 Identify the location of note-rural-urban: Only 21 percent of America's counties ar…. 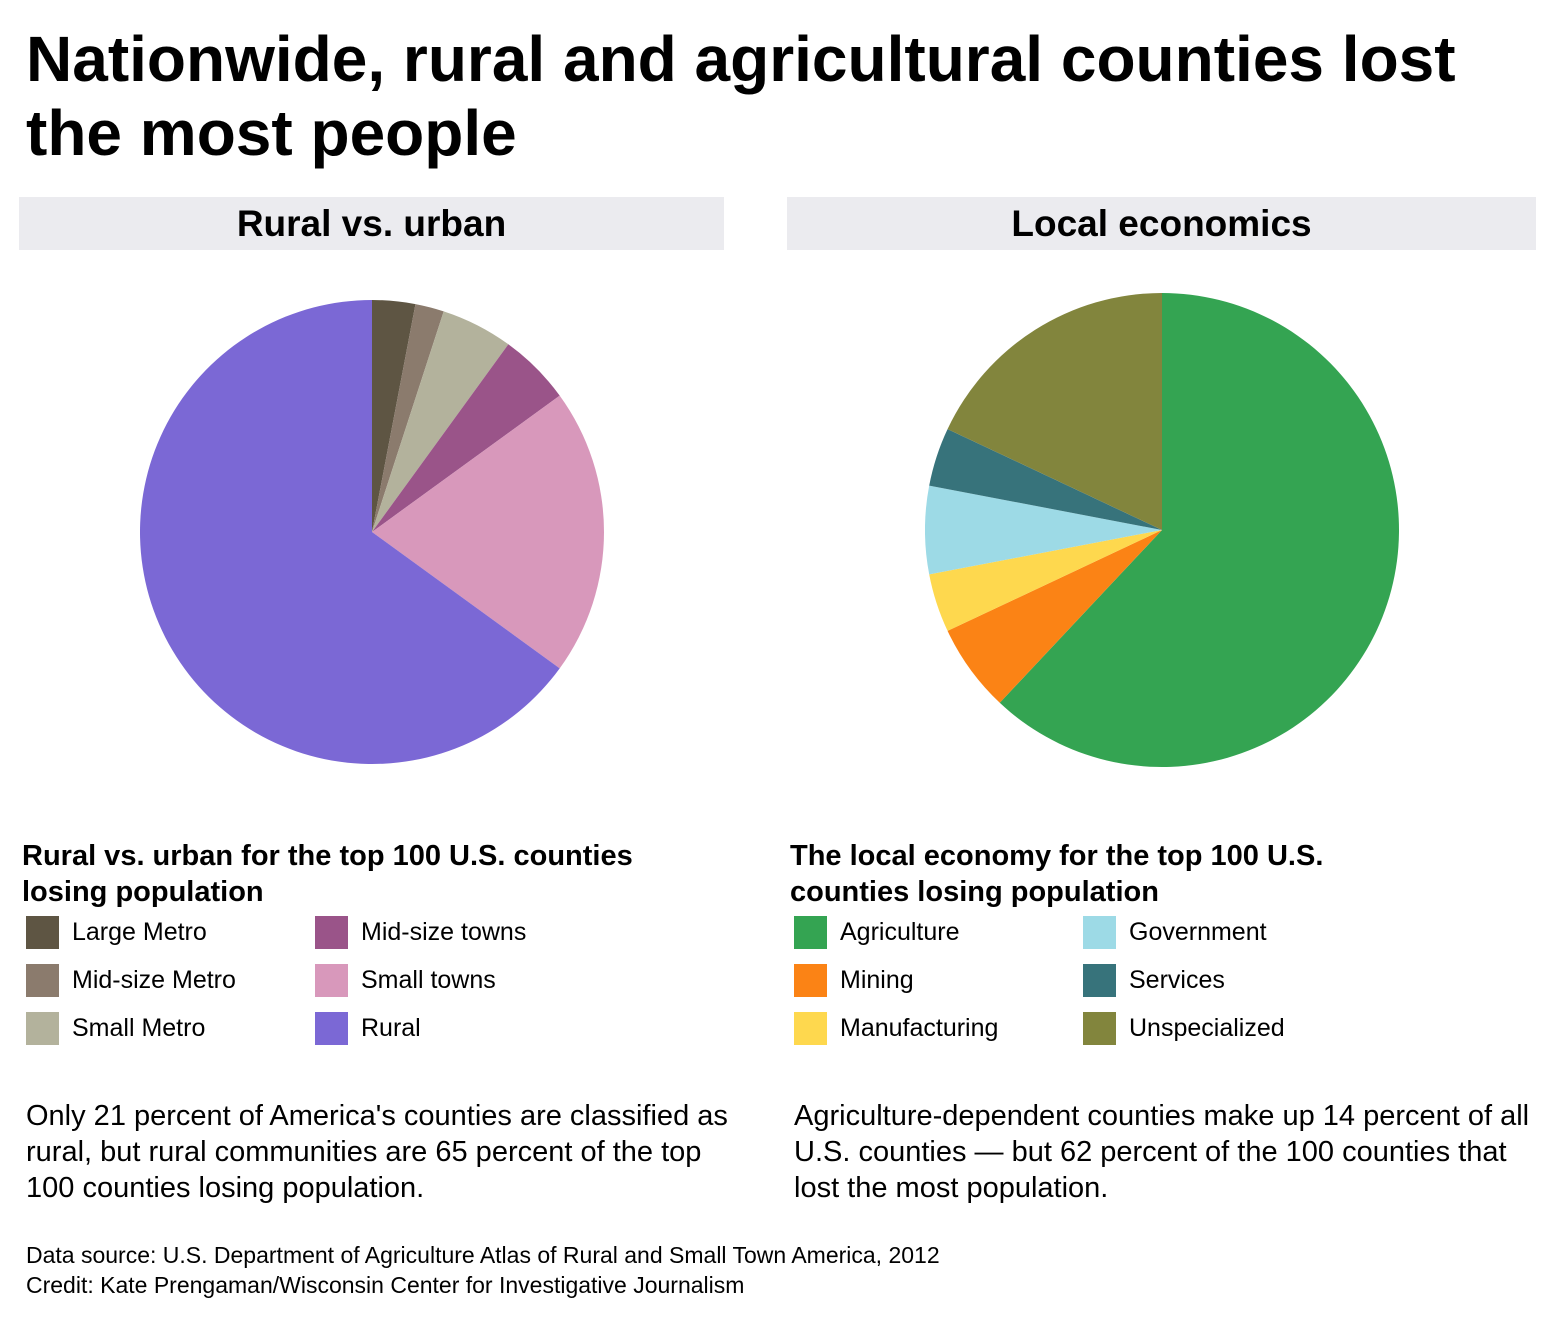
(377, 1152).